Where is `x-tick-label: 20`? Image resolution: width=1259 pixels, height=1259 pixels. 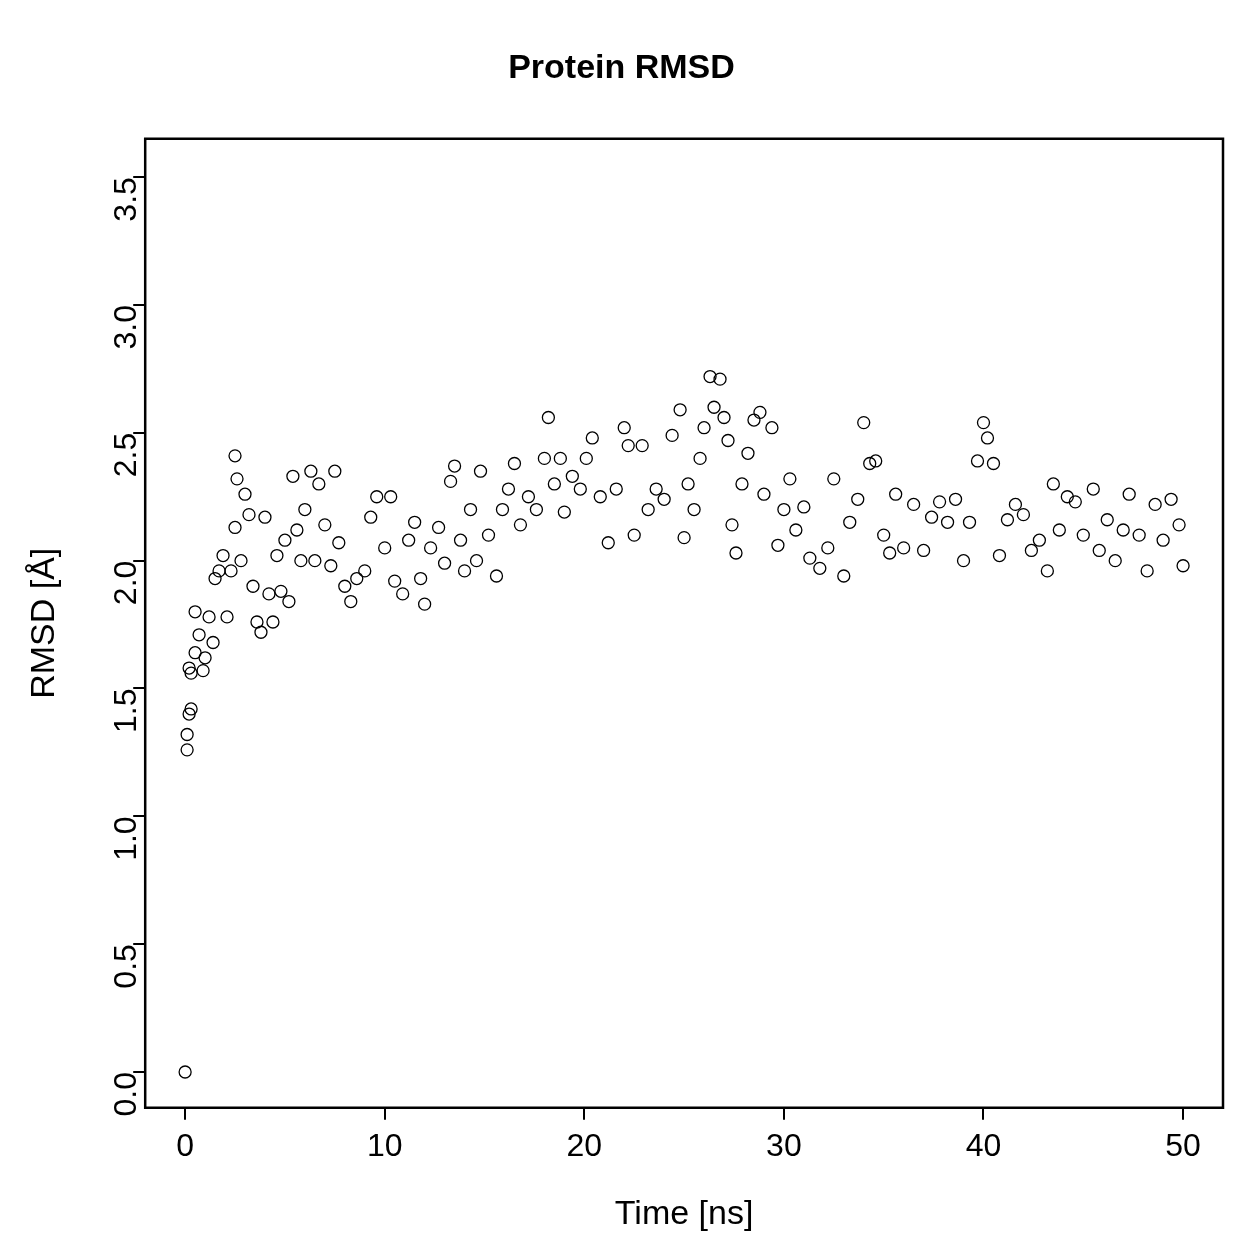 x-tick-label: 20 is located at coordinates (584, 1144).